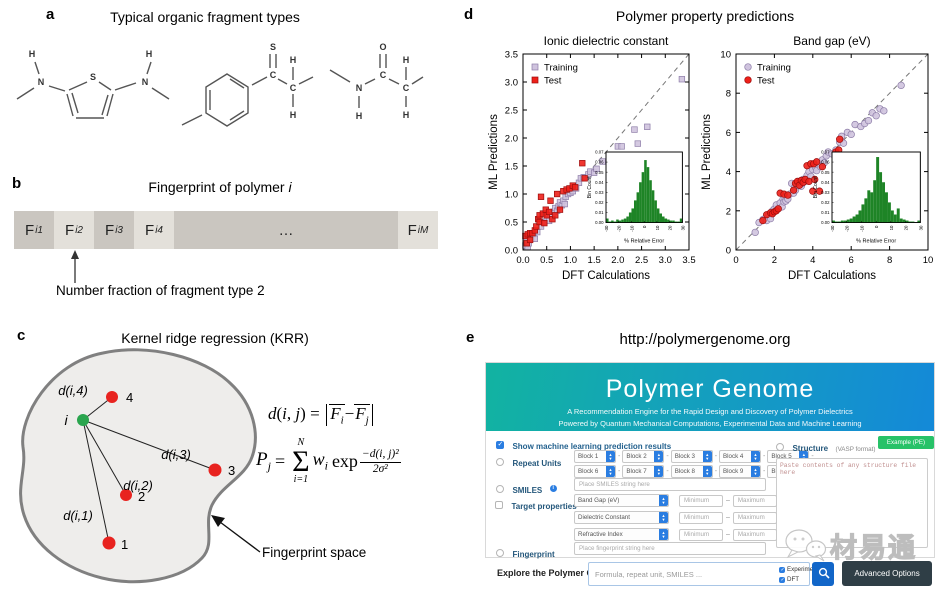 This screenshot has height=597, width=938. I want to click on dropdown-label: Block 6, so click(588, 471).